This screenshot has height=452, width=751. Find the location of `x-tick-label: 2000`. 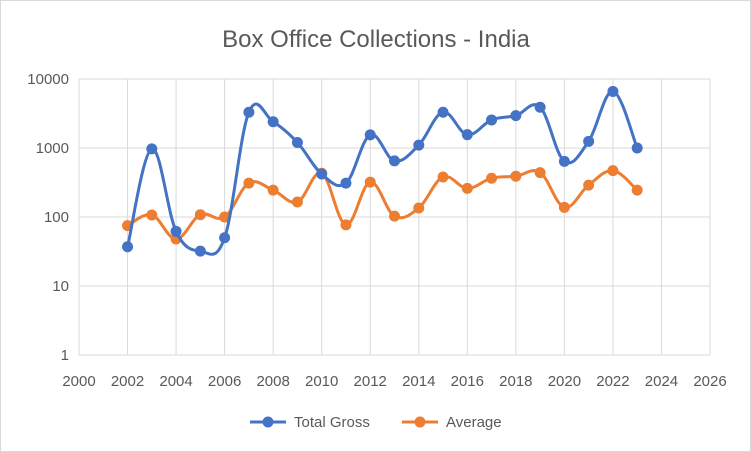

x-tick-label: 2000 is located at coordinates (78, 381).